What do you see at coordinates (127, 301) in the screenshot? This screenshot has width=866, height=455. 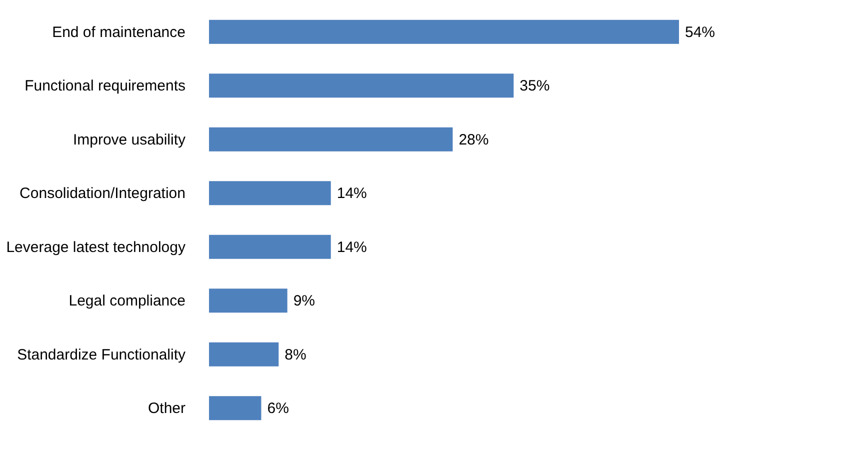 I see `y-tick-label: Legal compliance` at bounding box center [127, 301].